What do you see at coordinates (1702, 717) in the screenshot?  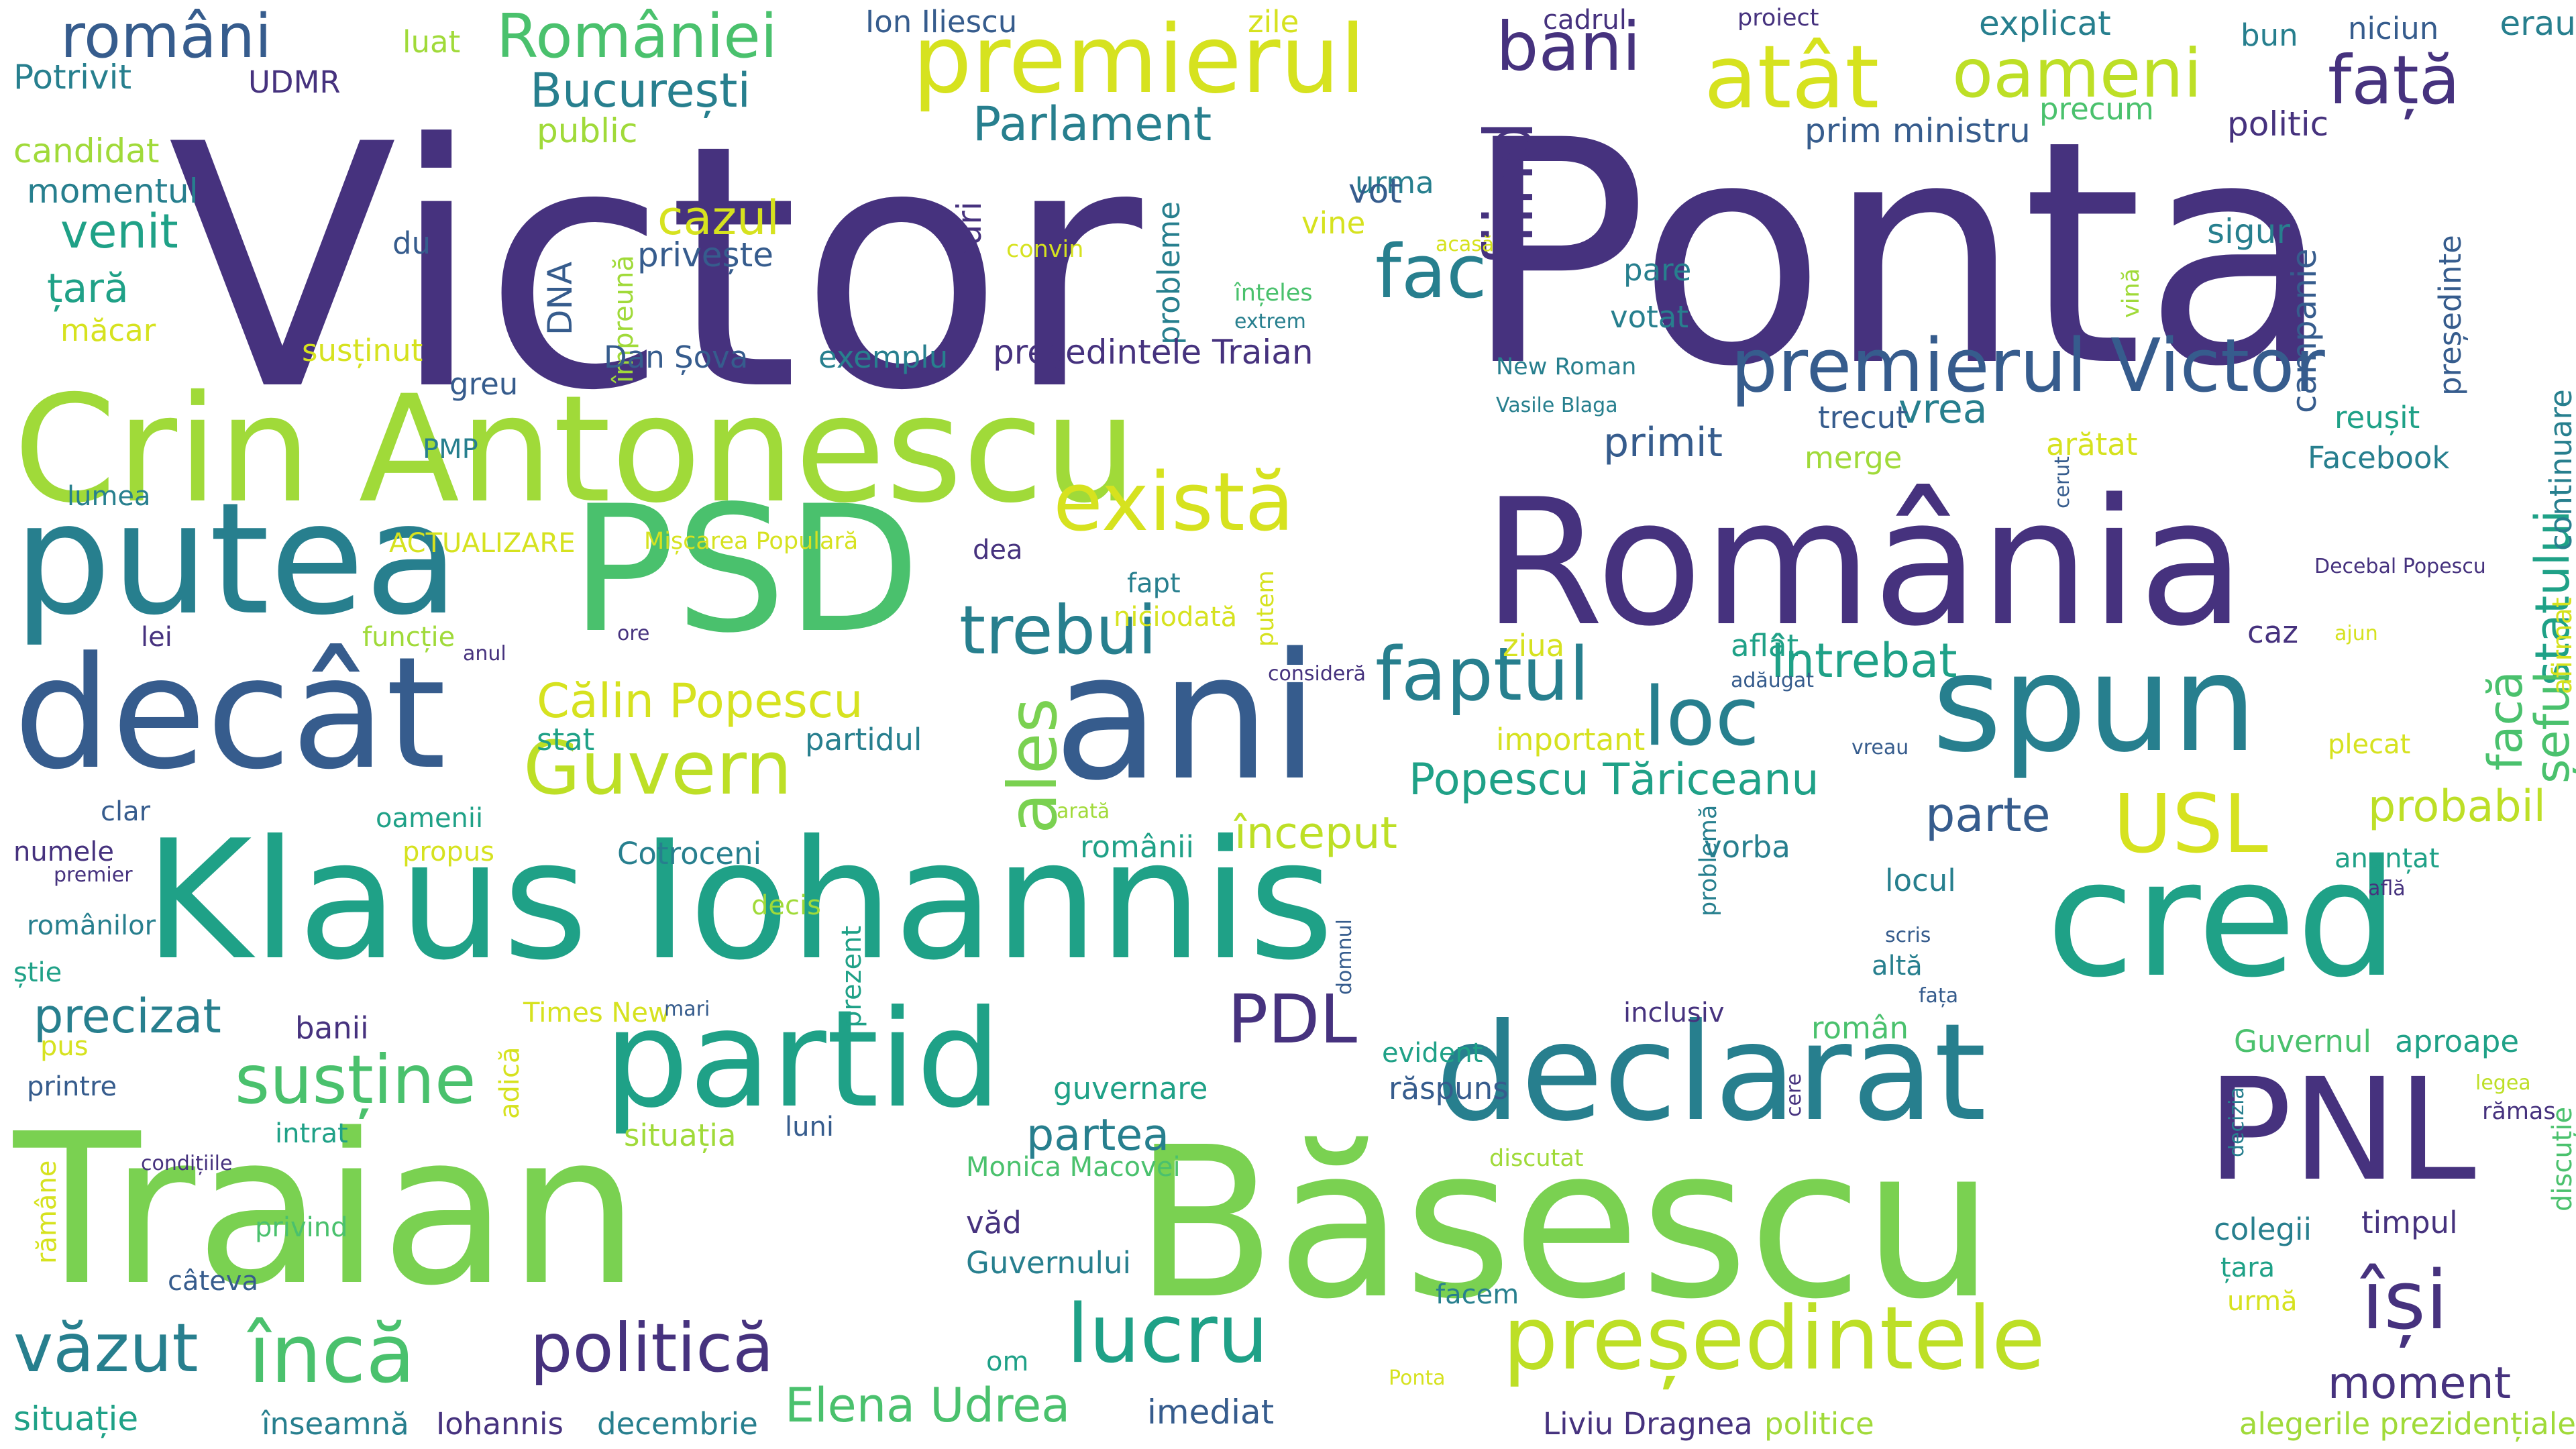 I see `word-loc-30: loc` at bounding box center [1702, 717].